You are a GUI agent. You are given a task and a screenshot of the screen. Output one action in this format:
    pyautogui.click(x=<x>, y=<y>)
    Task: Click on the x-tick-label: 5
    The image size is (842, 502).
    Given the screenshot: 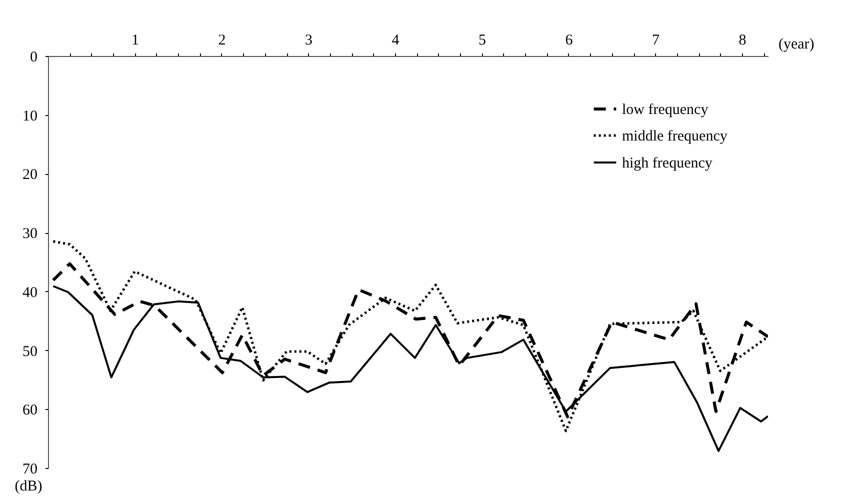 What is the action you would take?
    pyautogui.click(x=482, y=40)
    